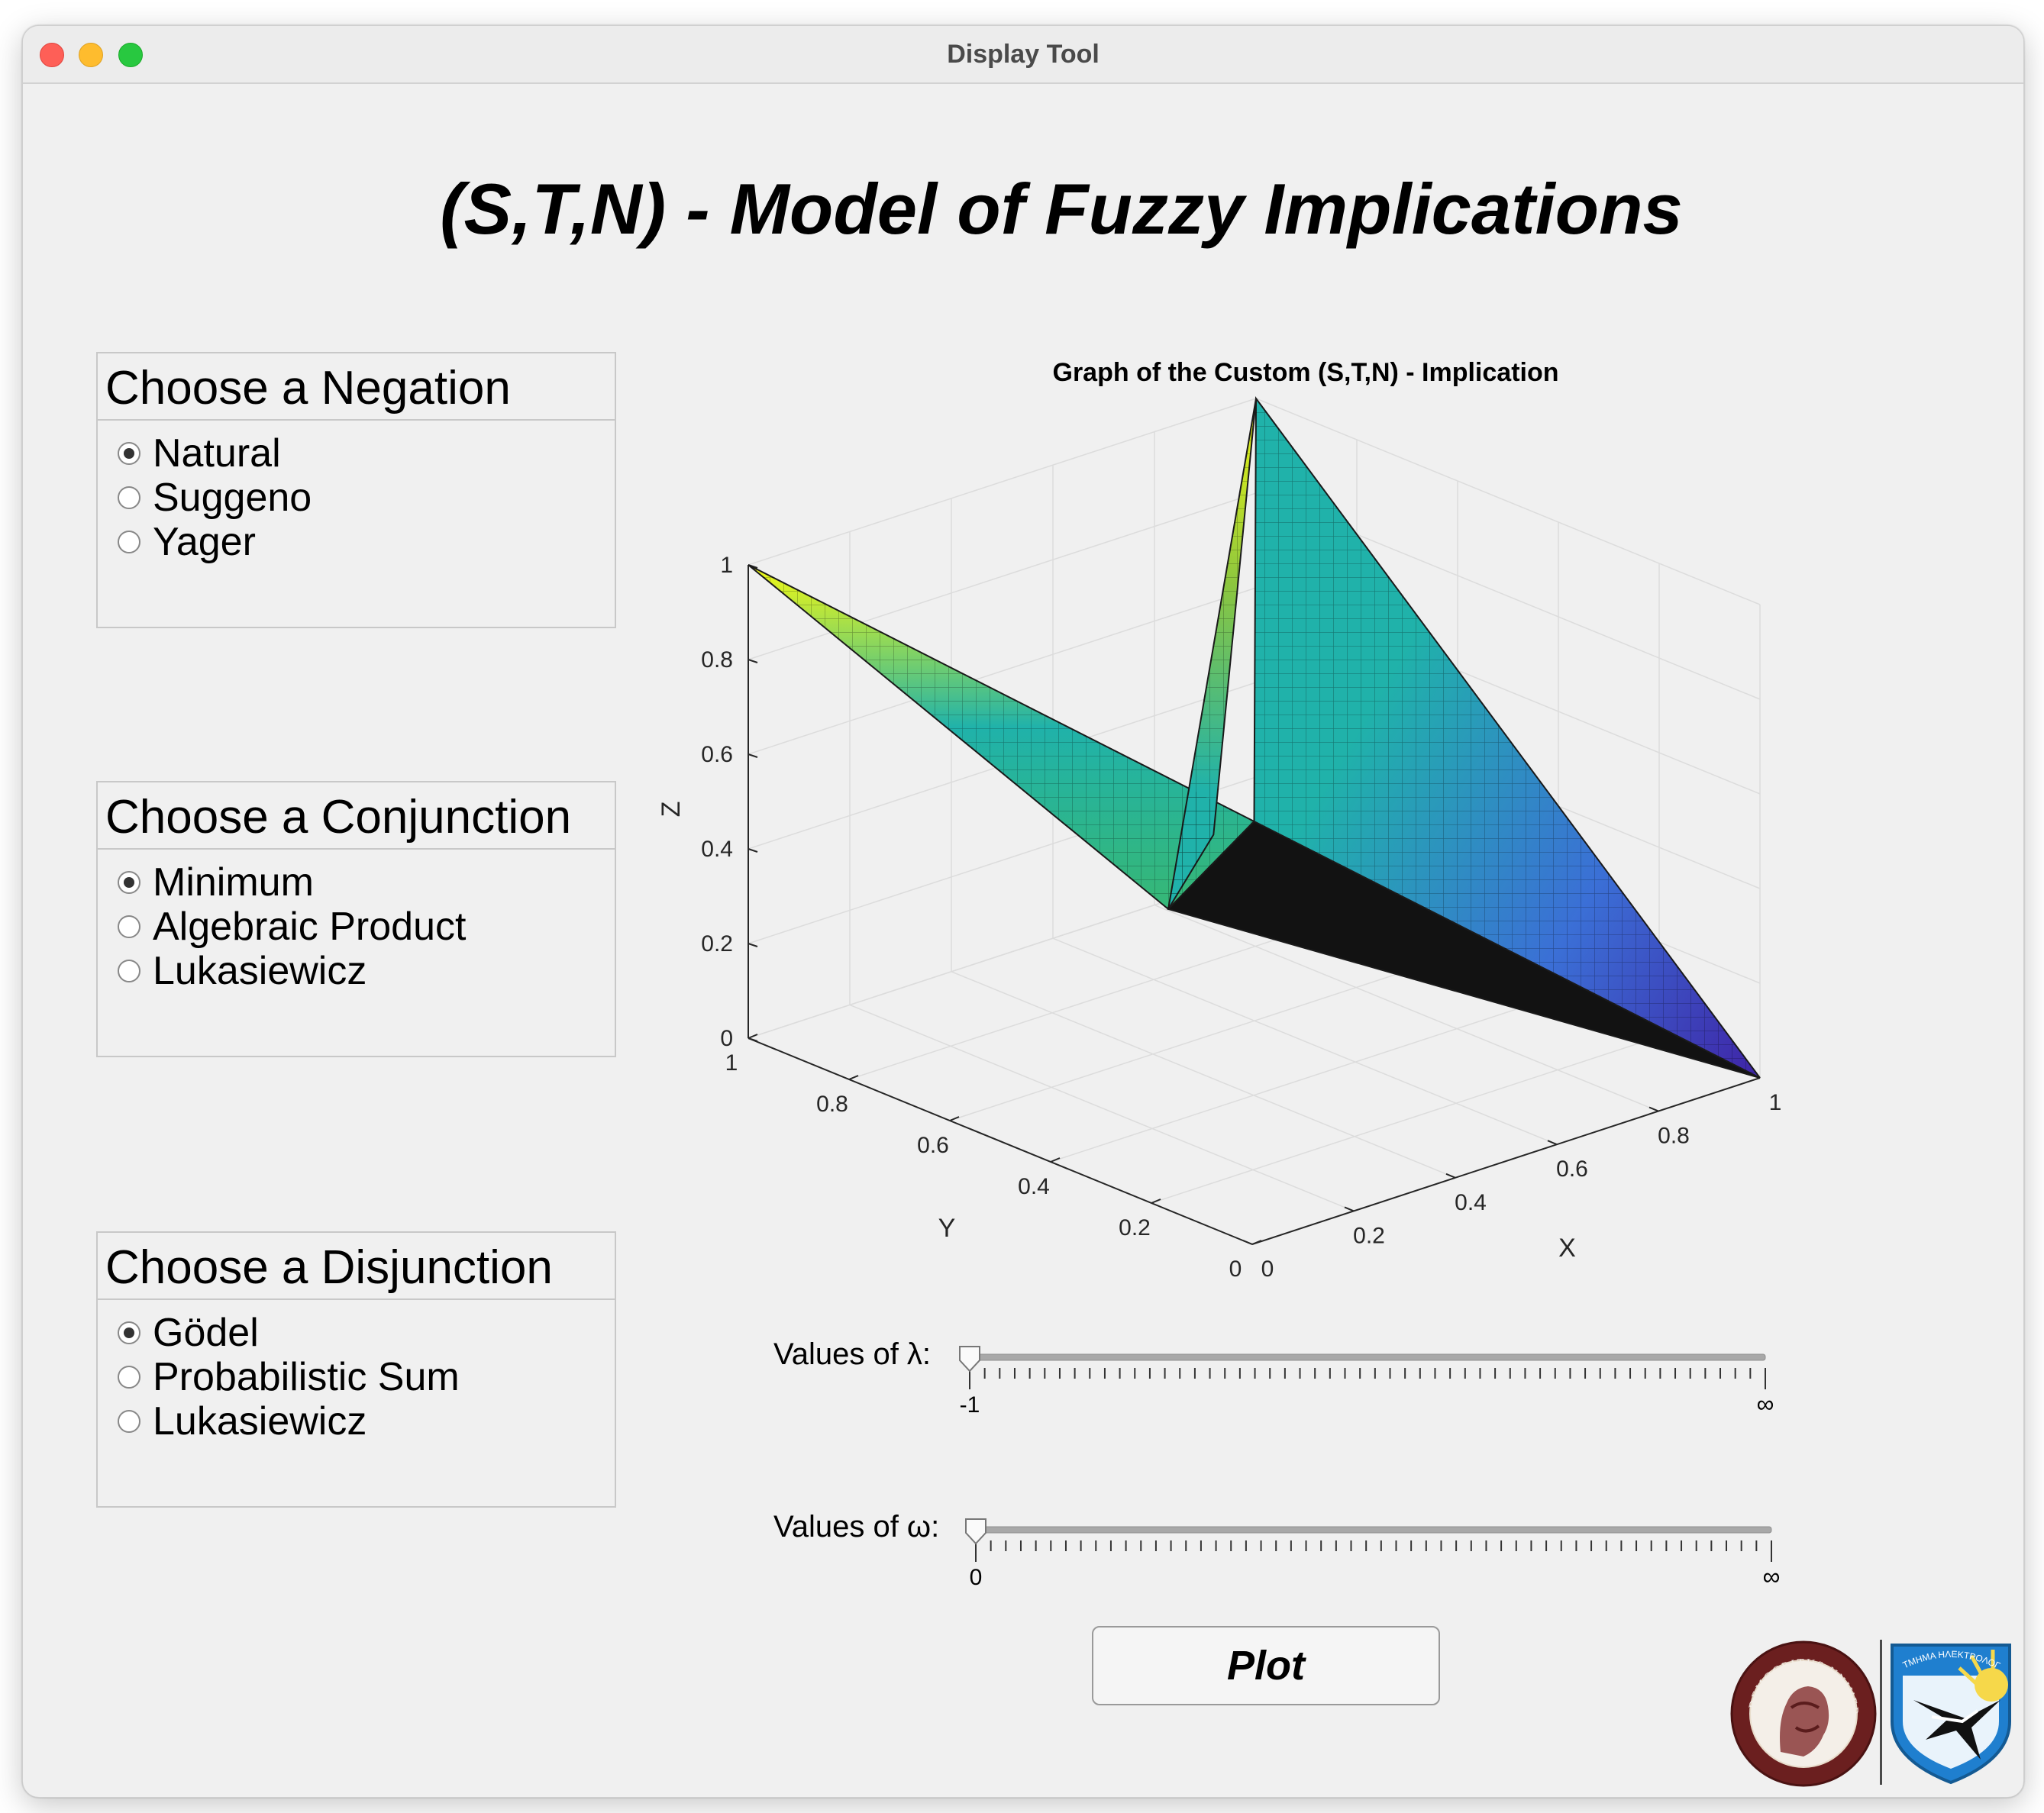 This screenshot has width=2044, height=1813. I want to click on x-tick-label: 0.6, so click(1572, 1169).